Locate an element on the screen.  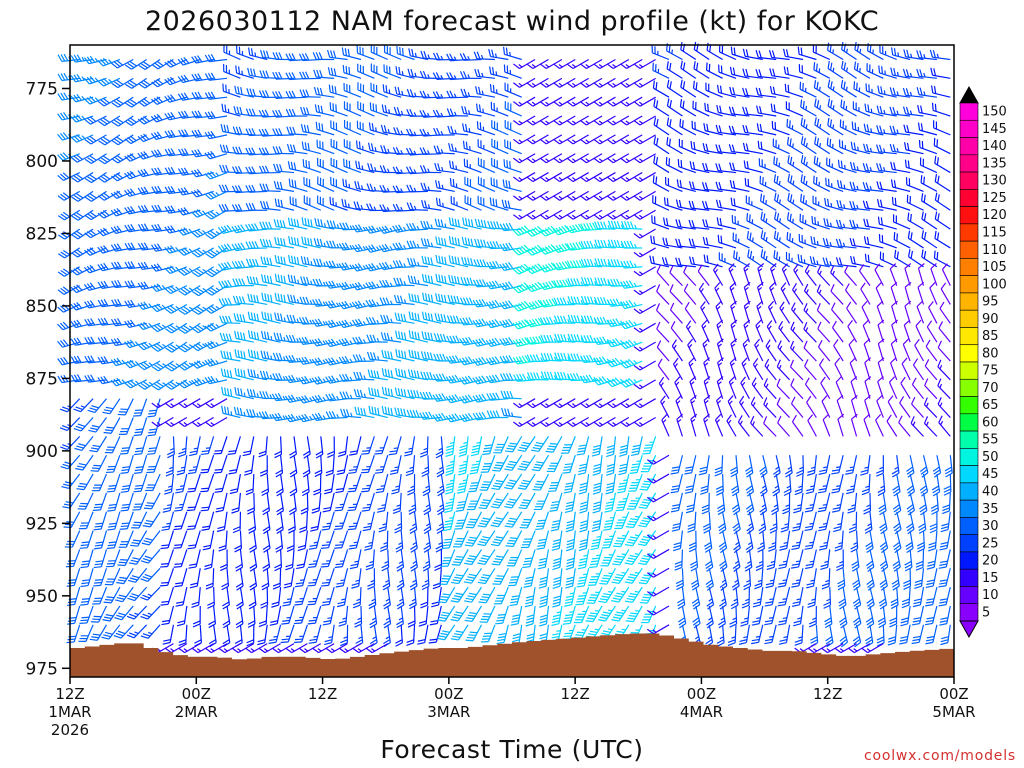
colorbar-label: 90 is located at coordinates (990, 319).